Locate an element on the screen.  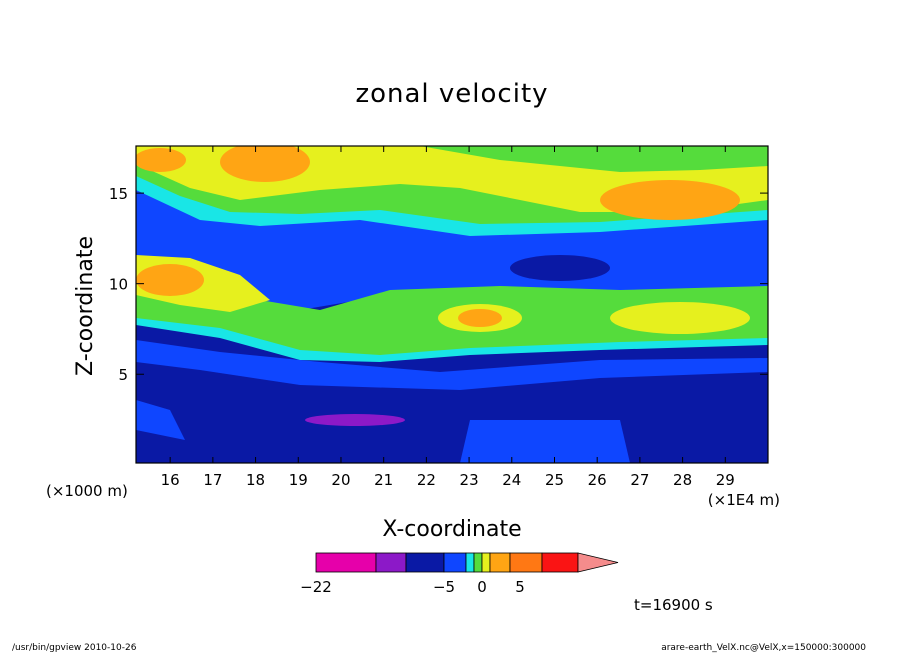
x-tick-label: 22 is located at coordinates (426, 480).